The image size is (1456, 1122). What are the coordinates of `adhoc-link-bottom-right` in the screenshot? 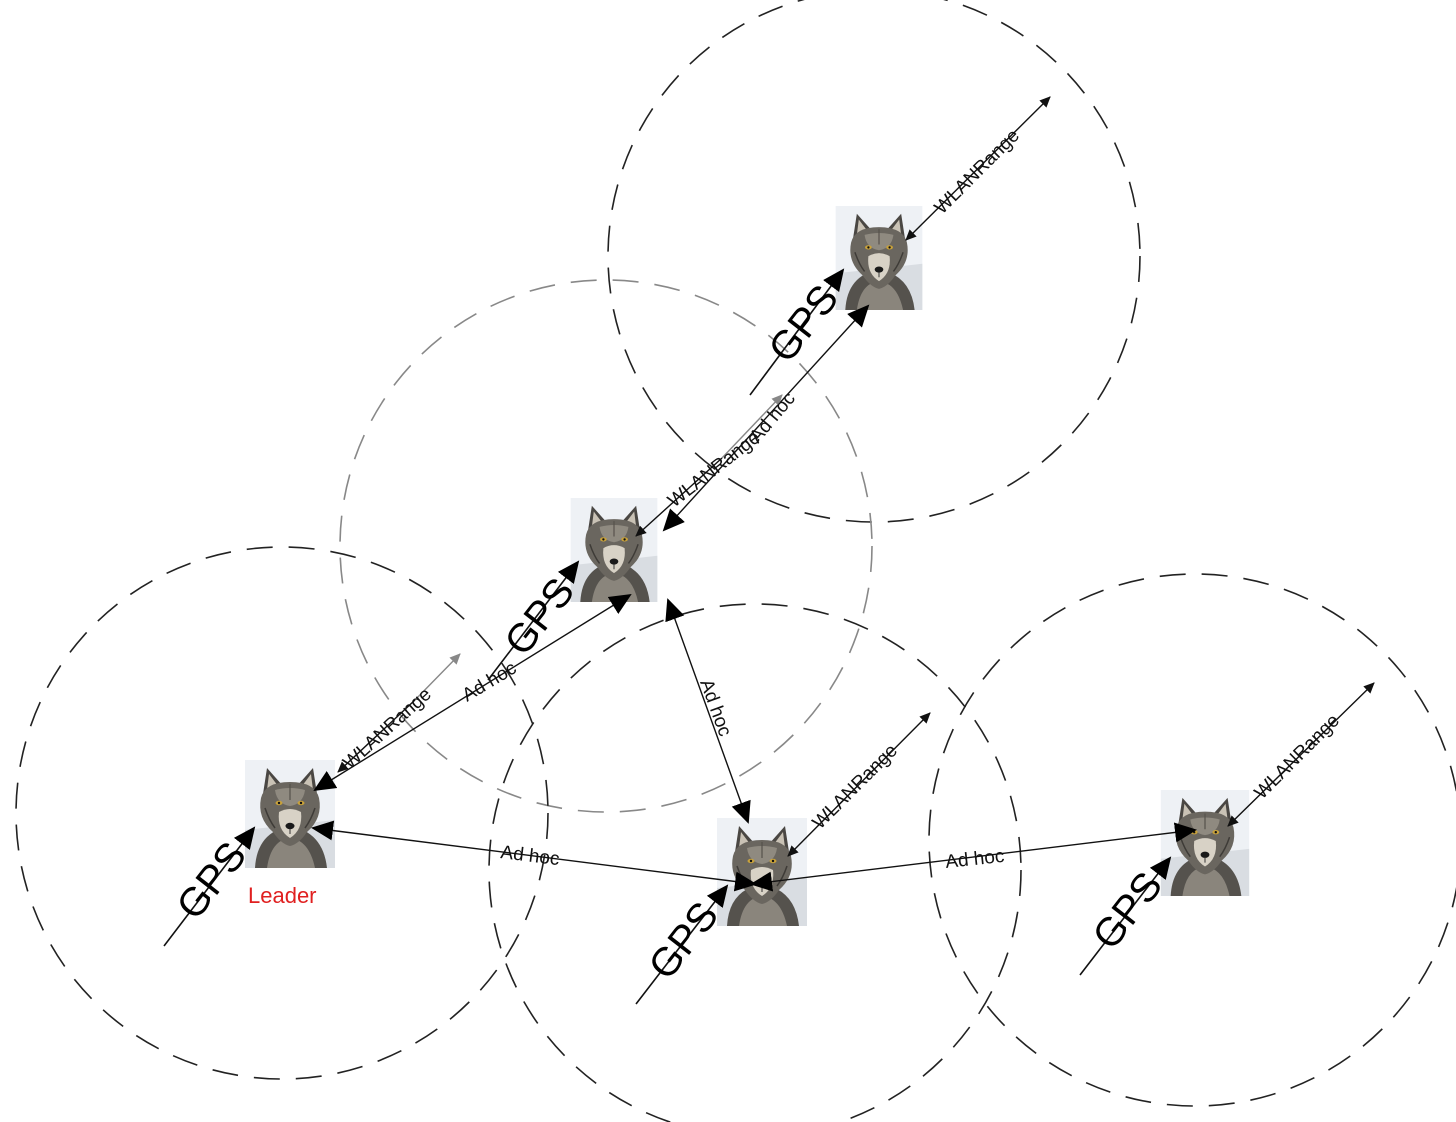 It's located at (973, 857).